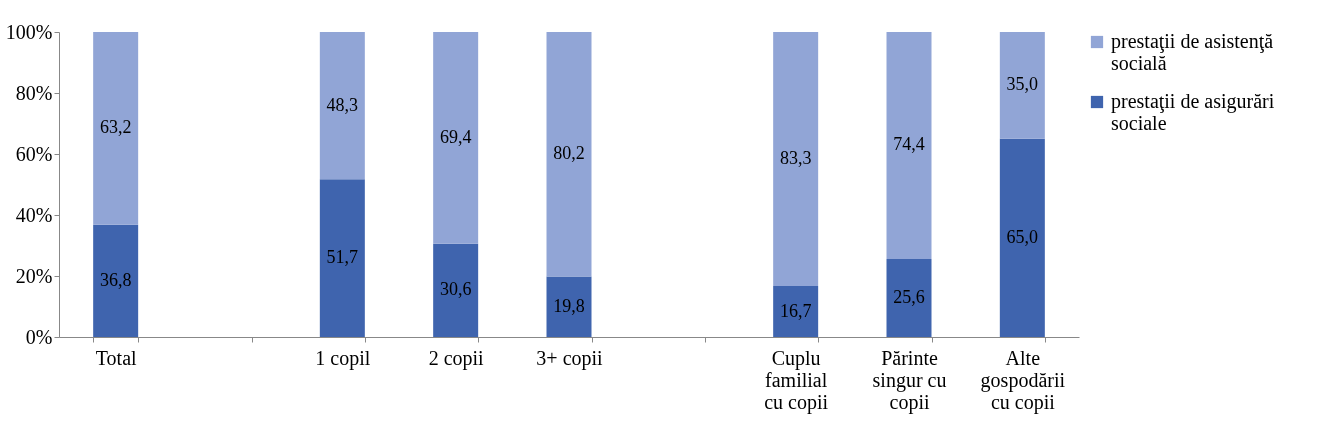 The height and width of the screenshot is (435, 1340). What do you see at coordinates (39, 336) in the screenshot?
I see `y-tick-label: 0%` at bounding box center [39, 336].